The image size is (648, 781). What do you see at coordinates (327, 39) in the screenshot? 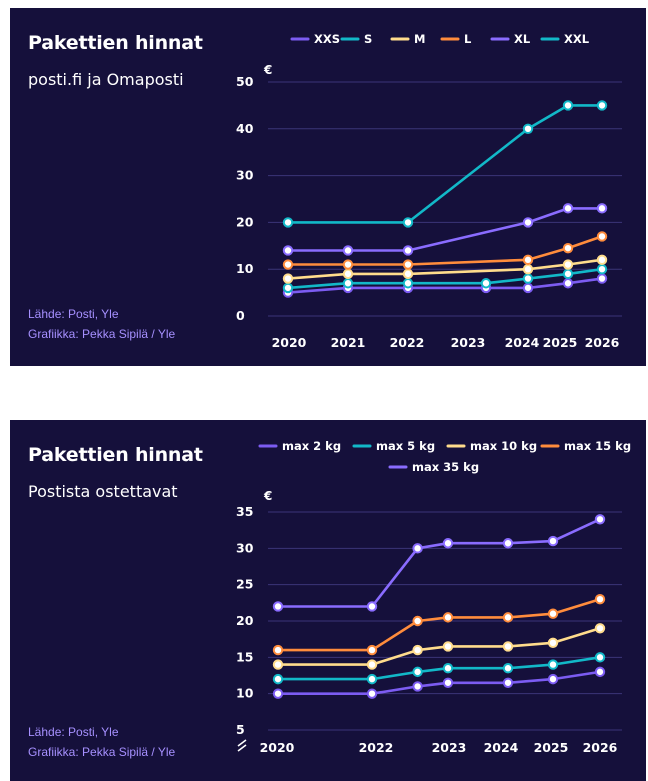
I see `legend-label: XXS` at bounding box center [327, 39].